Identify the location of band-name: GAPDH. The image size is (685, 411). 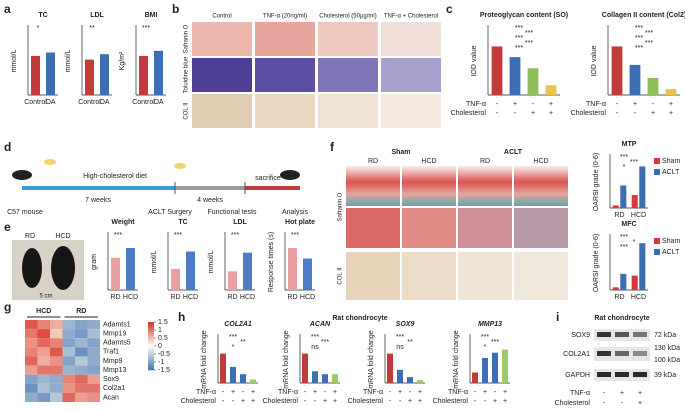
(577, 375).